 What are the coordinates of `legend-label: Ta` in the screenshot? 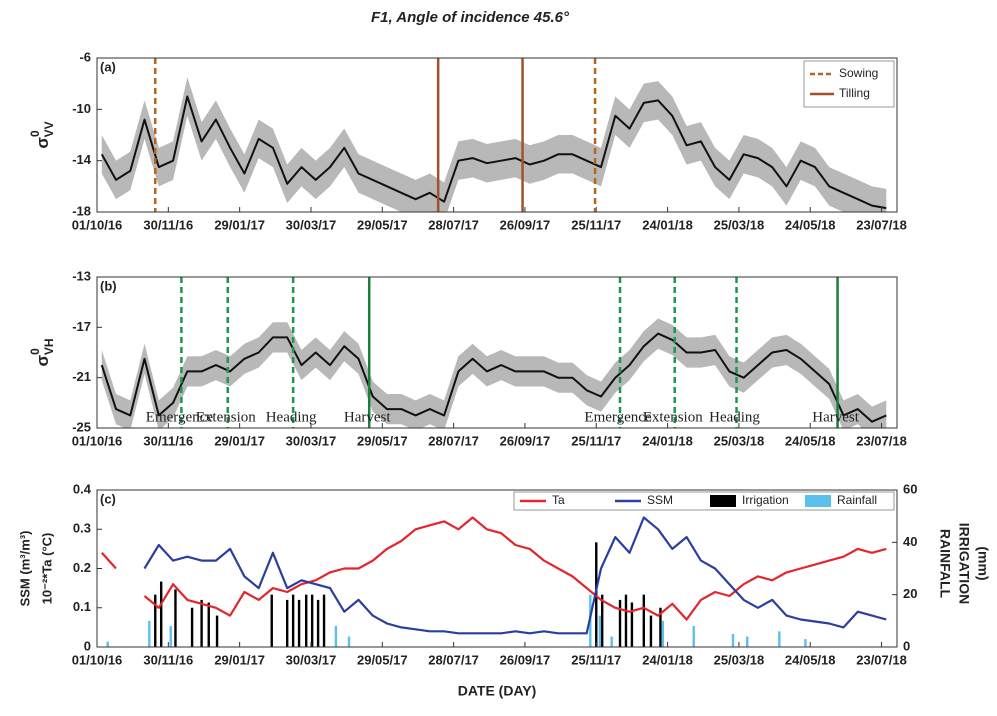 It's located at (558, 500).